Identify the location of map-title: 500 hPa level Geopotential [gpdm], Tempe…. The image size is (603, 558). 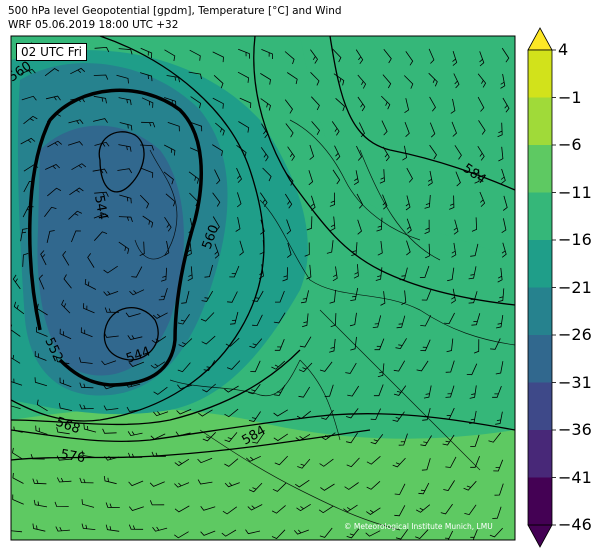
(175, 11).